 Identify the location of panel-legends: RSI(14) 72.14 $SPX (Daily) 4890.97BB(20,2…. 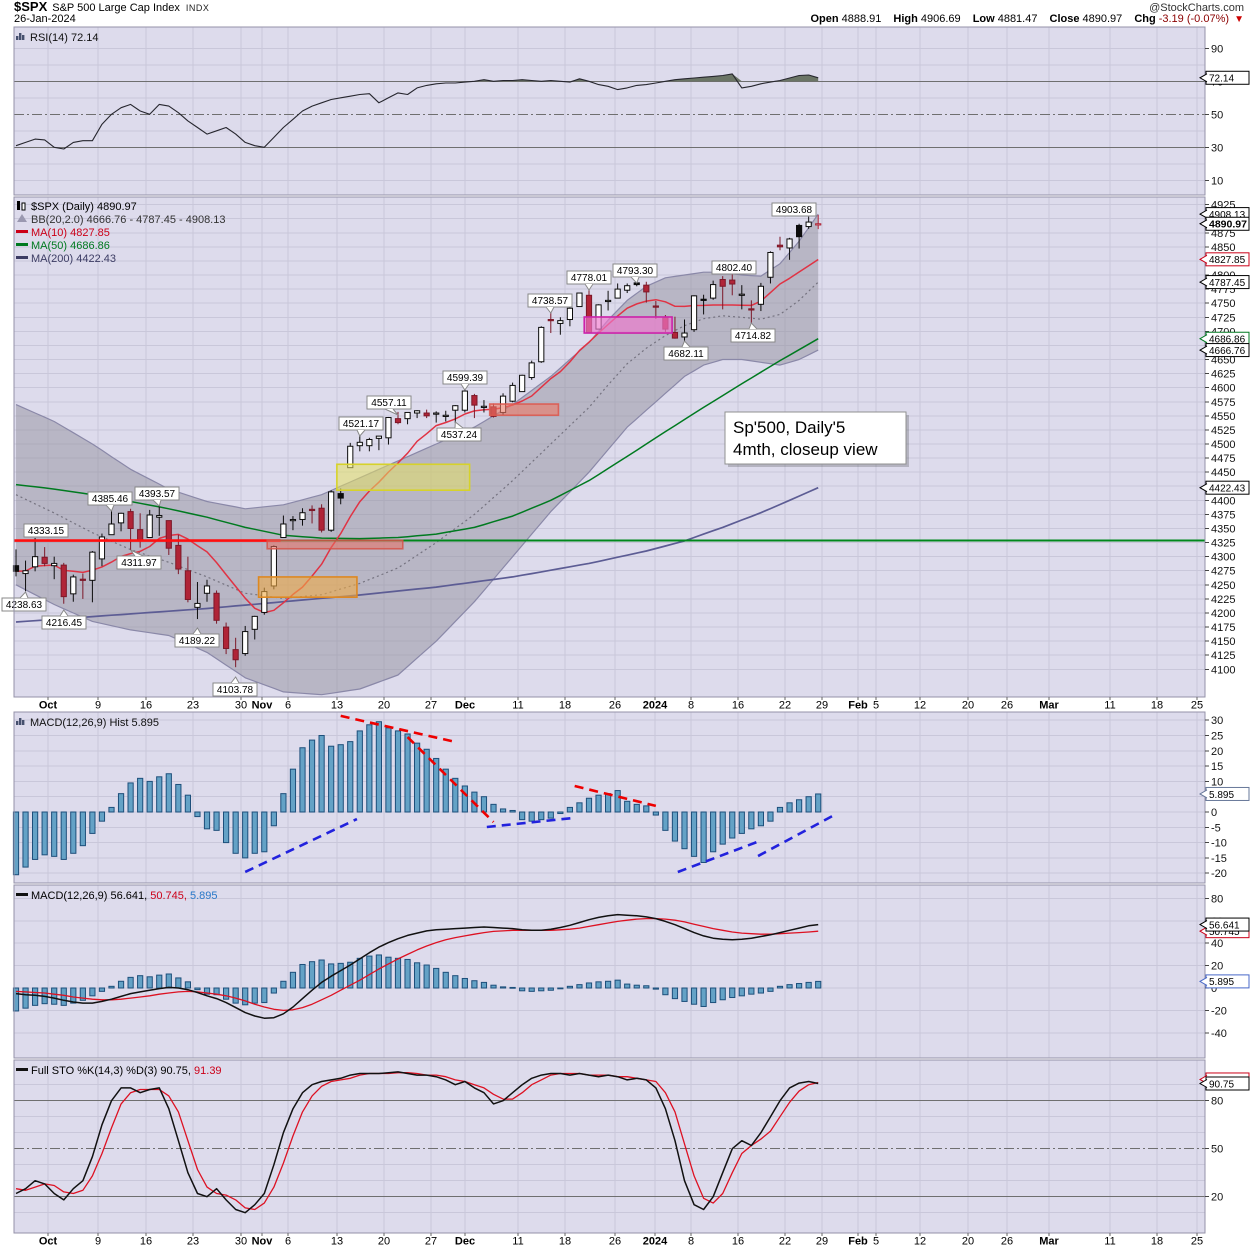
(120, 554).